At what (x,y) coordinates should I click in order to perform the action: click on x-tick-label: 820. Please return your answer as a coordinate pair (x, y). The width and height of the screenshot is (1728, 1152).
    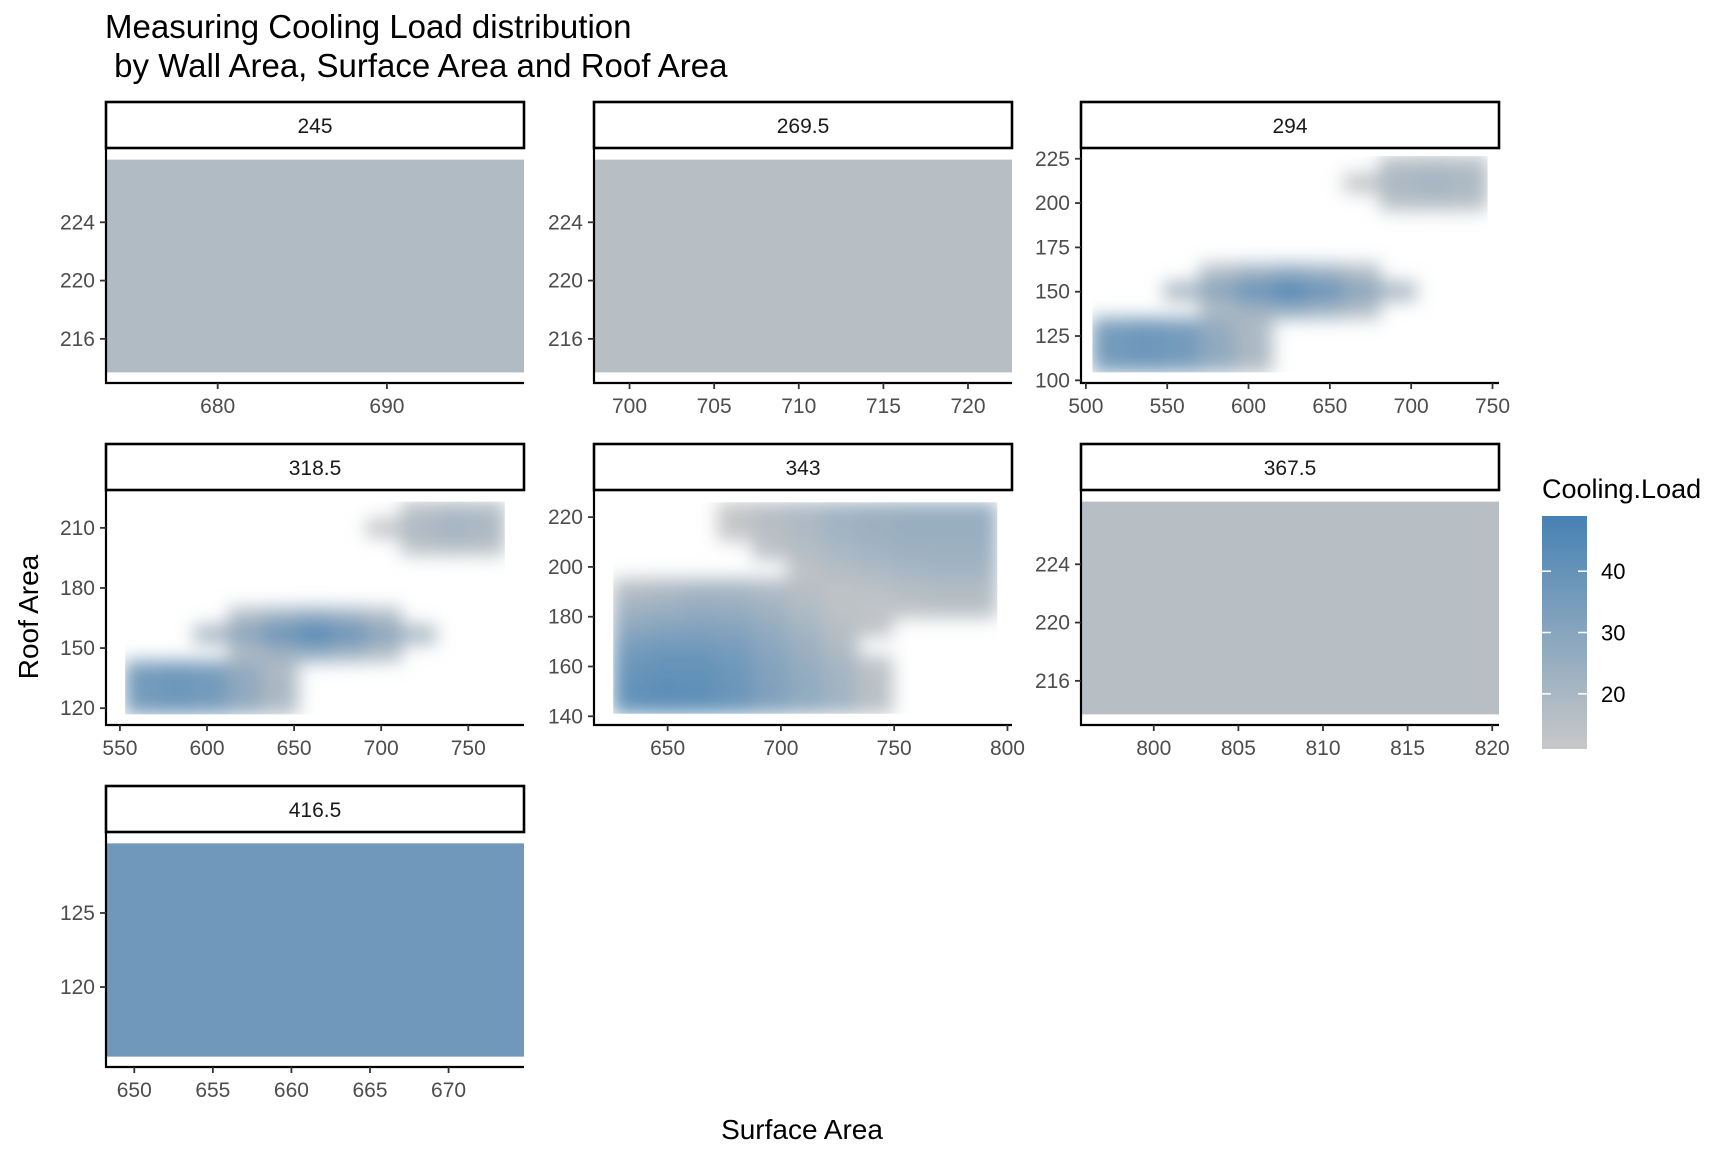
    Looking at the image, I should click on (1492, 748).